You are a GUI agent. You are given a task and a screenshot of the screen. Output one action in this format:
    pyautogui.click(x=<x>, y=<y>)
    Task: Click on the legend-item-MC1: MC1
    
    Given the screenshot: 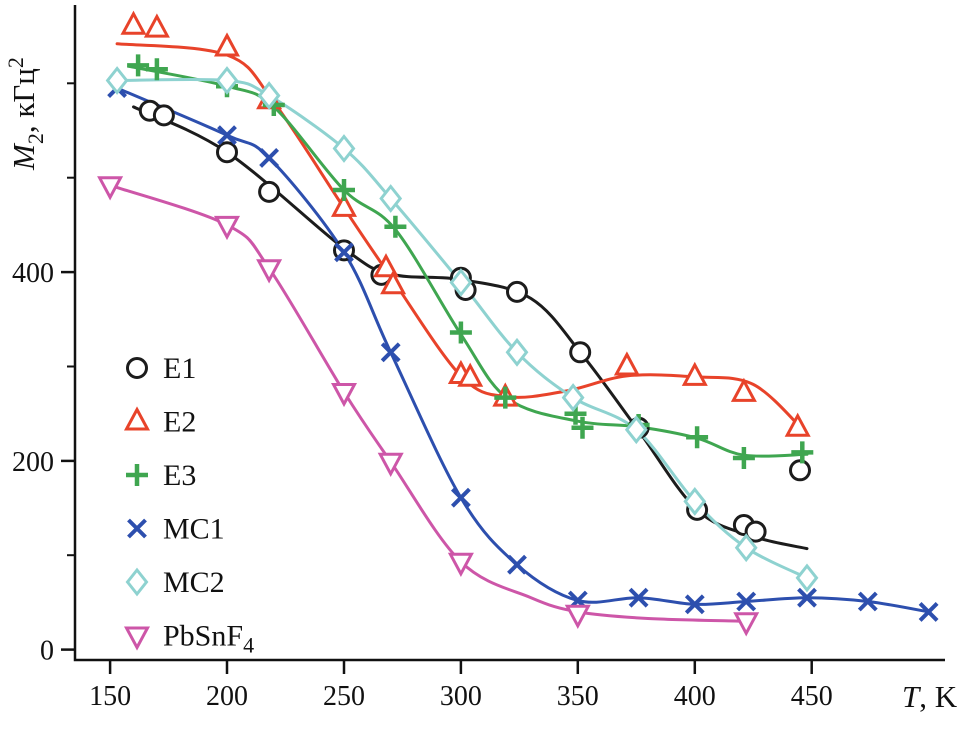 What is the action you would take?
    pyautogui.click(x=176, y=529)
    